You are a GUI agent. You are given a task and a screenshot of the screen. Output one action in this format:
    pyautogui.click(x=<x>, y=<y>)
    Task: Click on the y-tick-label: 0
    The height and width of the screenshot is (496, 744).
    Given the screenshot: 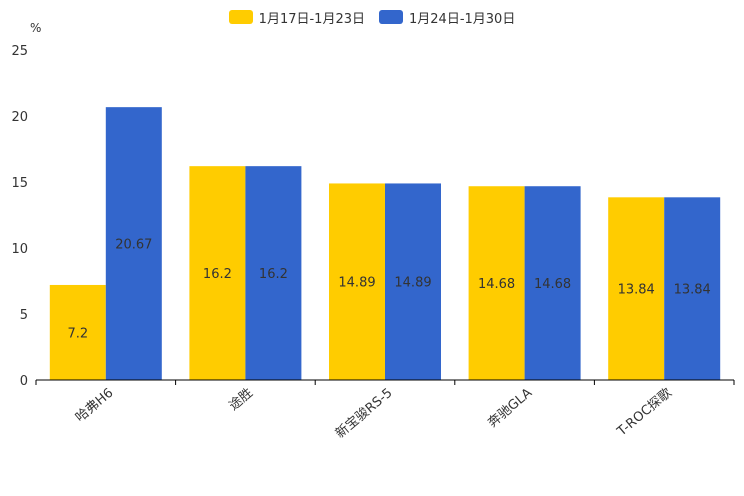 What is the action you would take?
    pyautogui.click(x=24, y=381)
    